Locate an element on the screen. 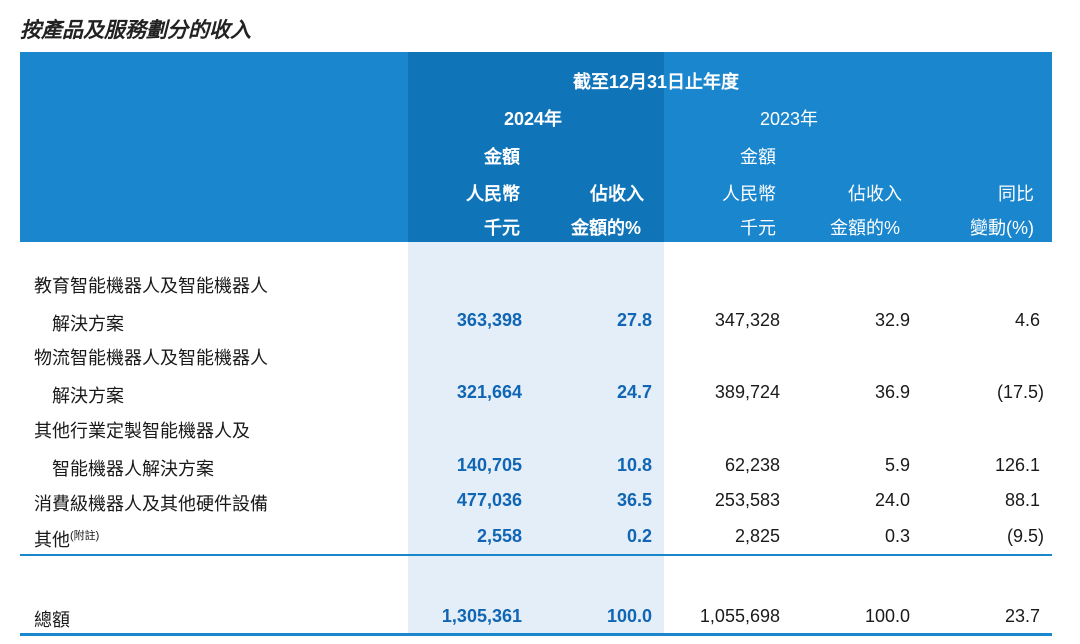  total-label: 總額 is located at coordinates (52, 620).